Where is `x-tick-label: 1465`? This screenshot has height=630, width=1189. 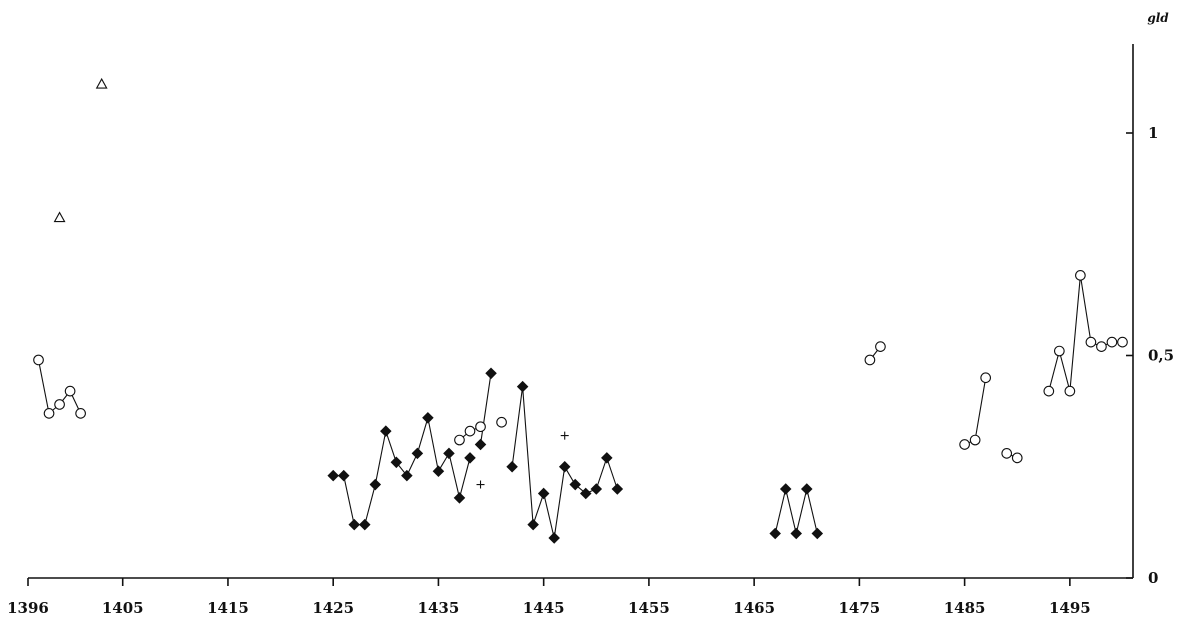 x-tick-label: 1465 is located at coordinates (754, 608).